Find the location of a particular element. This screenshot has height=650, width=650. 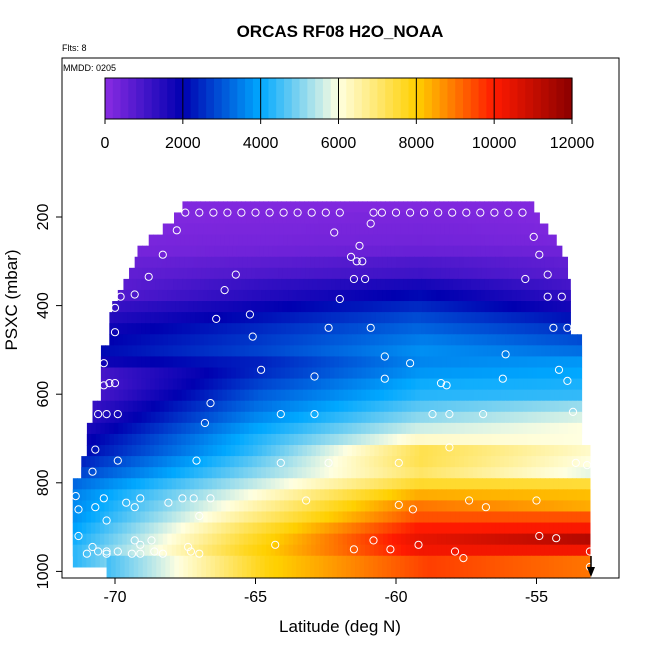

colorbar-tick-label: 0 is located at coordinates (105, 143).